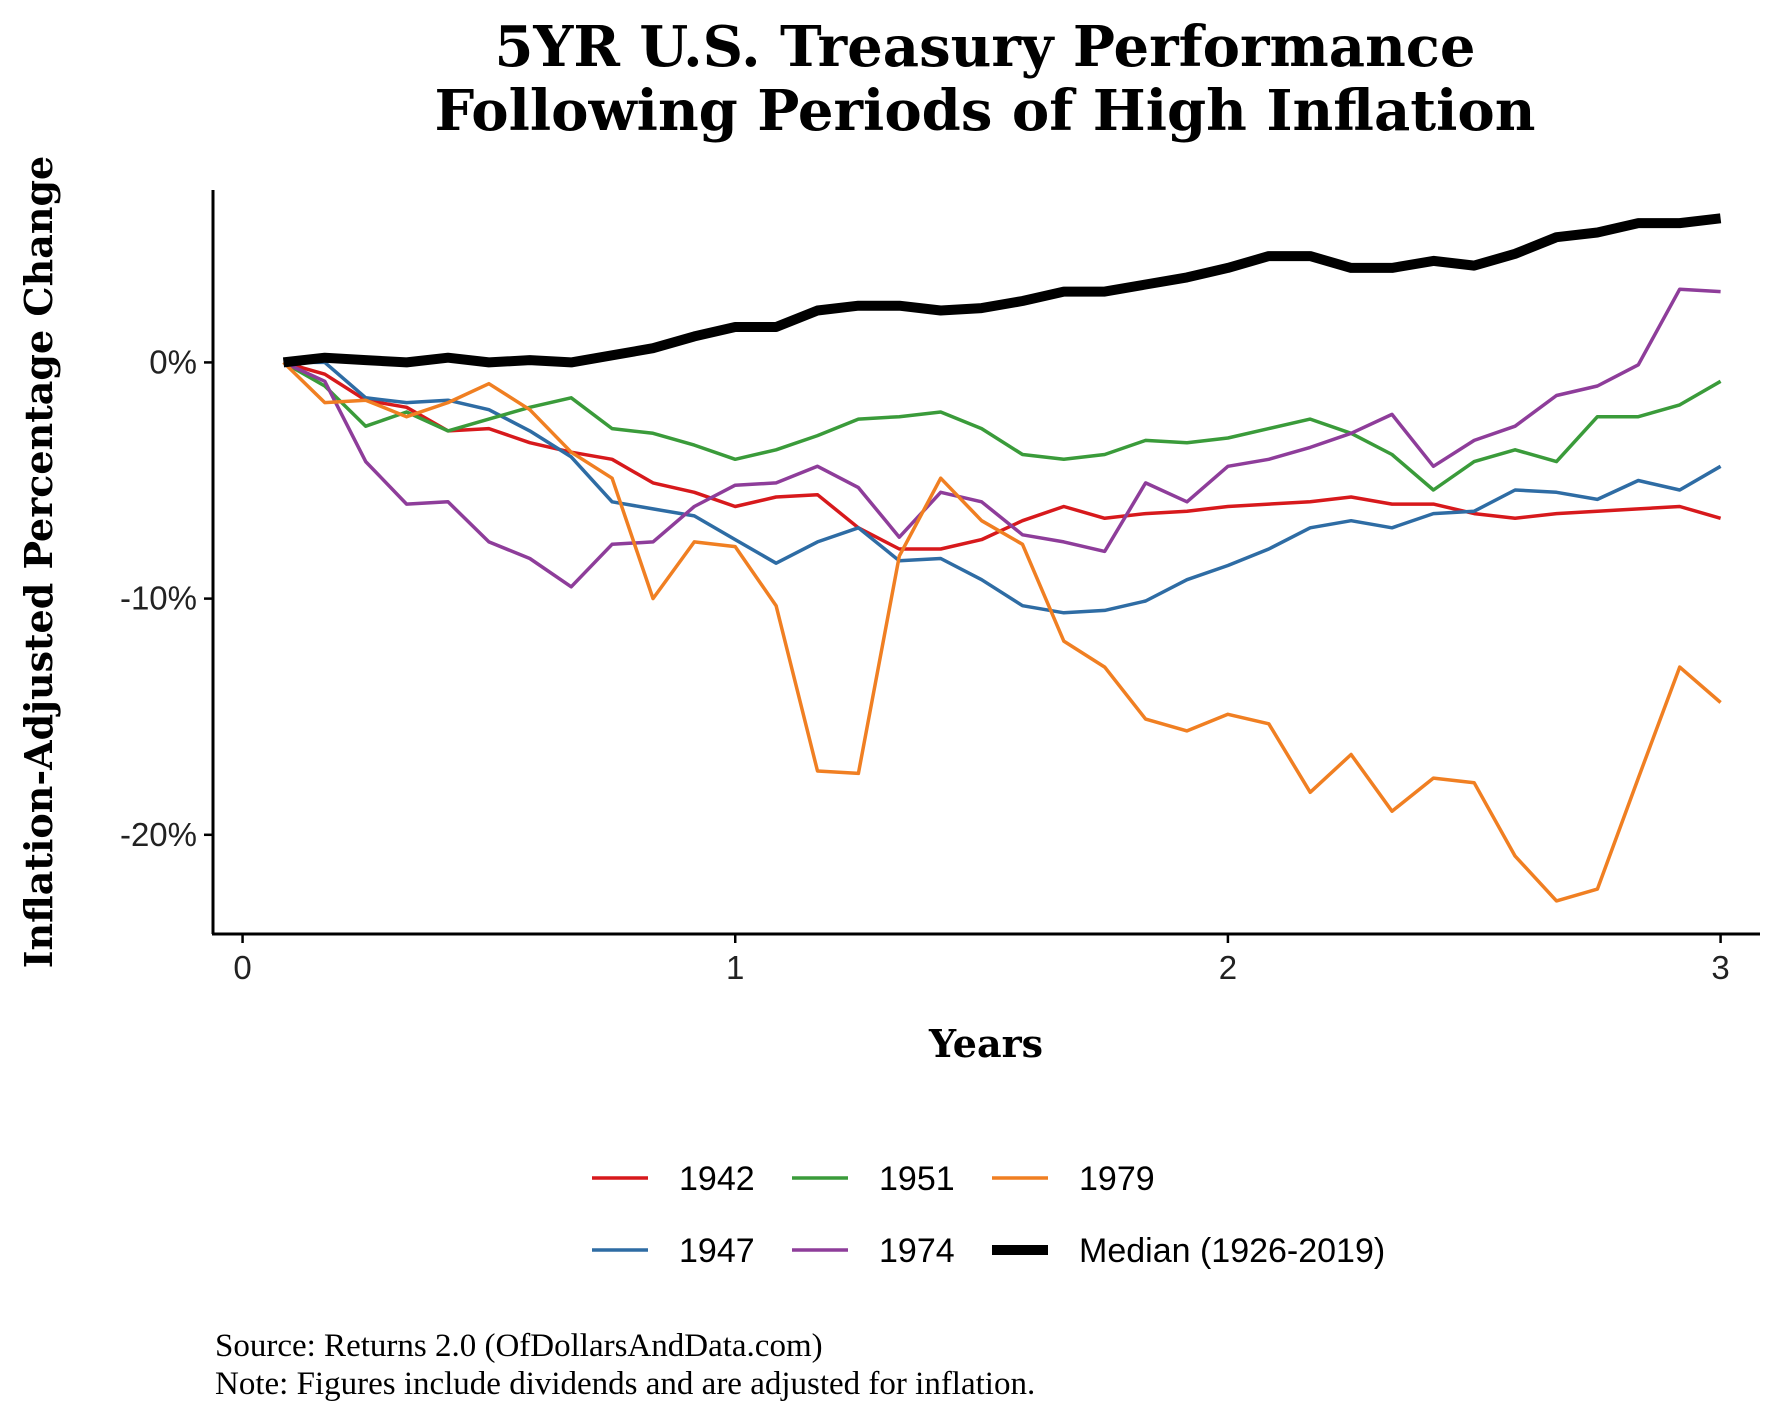  Describe the element at coordinates (158, 834) in the screenshot. I see `y-tick-label: -20%` at that location.